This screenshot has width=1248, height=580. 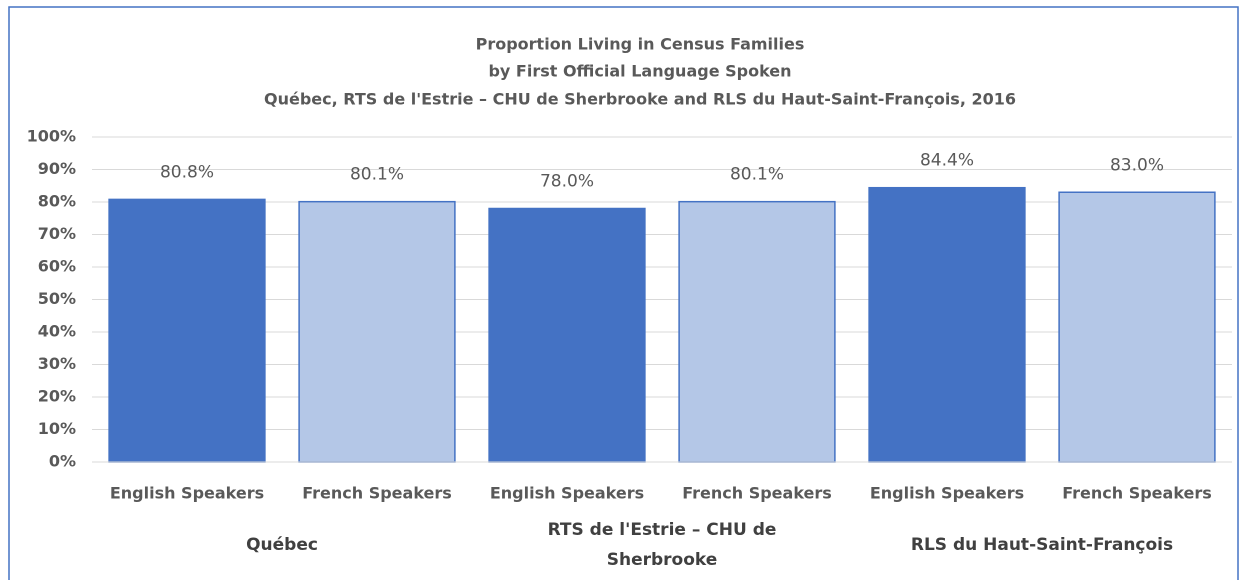 I want to click on y-tick-label: 30%, so click(x=57, y=363).